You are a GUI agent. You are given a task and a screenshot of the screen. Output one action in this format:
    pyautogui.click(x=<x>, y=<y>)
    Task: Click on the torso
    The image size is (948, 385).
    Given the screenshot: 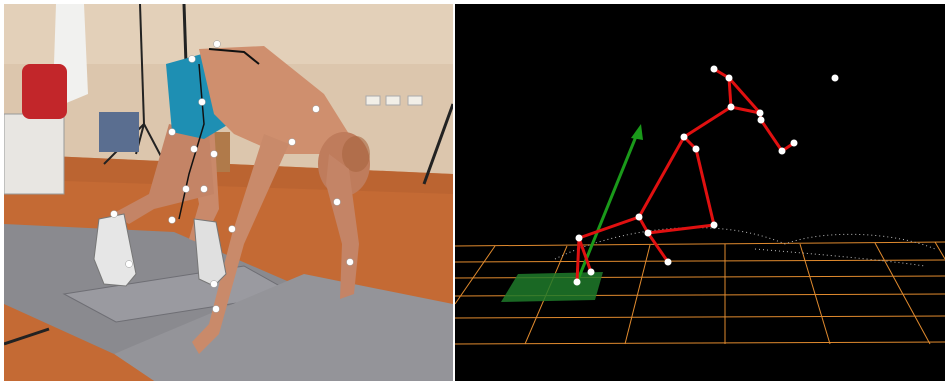 What is the action you would take?
    pyautogui.click(x=274, y=100)
    